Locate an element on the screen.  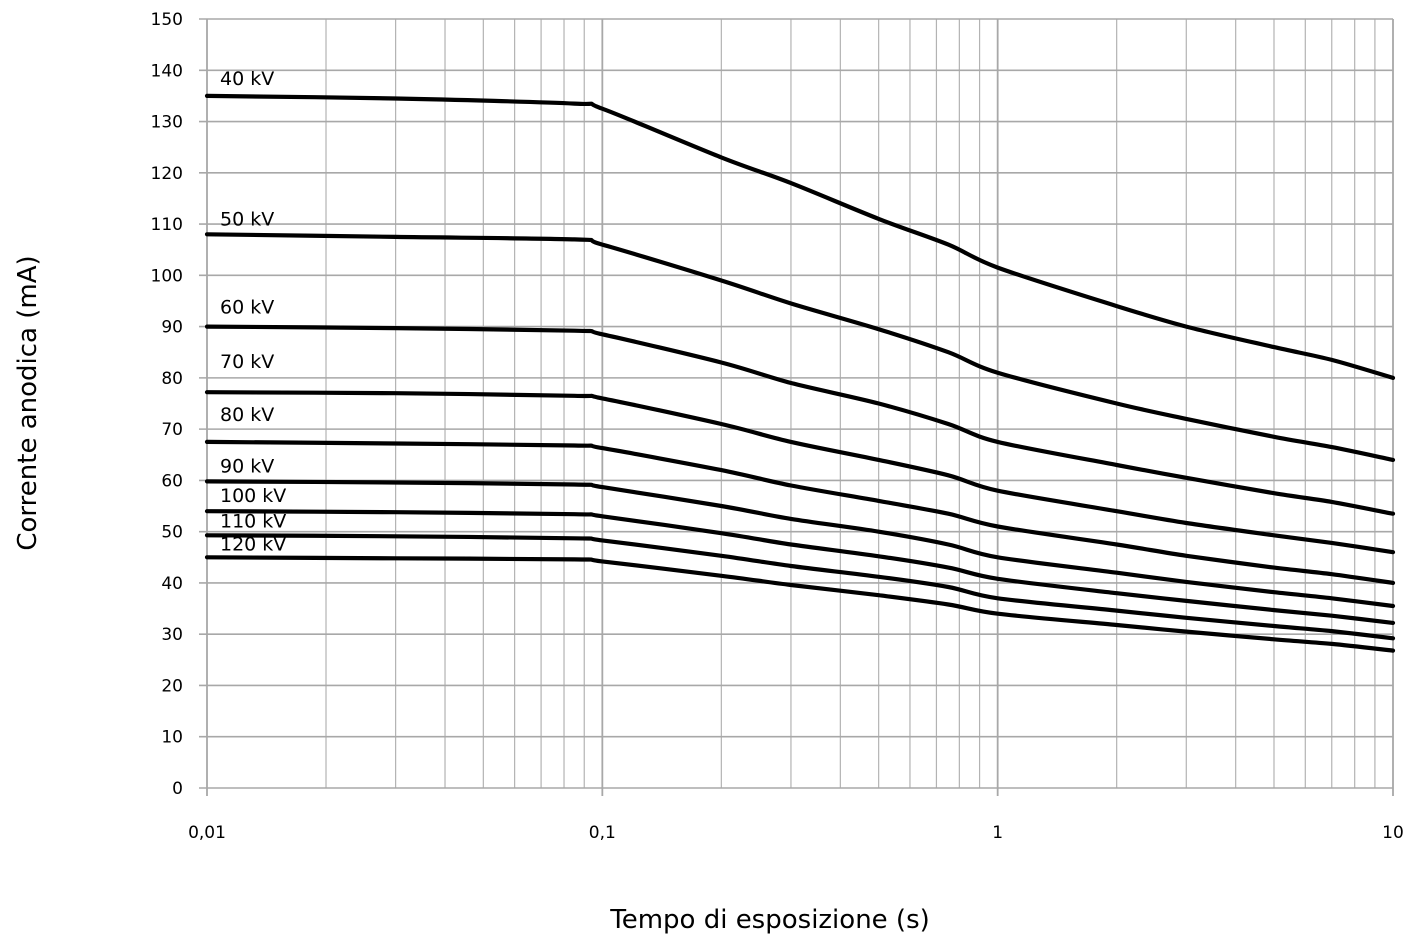
x-tick-label: 0,01 is located at coordinates (207, 833).